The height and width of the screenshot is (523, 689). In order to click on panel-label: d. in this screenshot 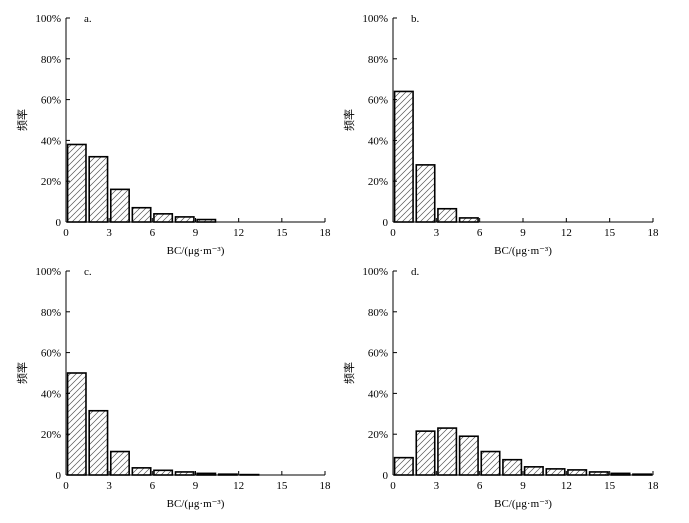, I will do `click(415, 272)`.